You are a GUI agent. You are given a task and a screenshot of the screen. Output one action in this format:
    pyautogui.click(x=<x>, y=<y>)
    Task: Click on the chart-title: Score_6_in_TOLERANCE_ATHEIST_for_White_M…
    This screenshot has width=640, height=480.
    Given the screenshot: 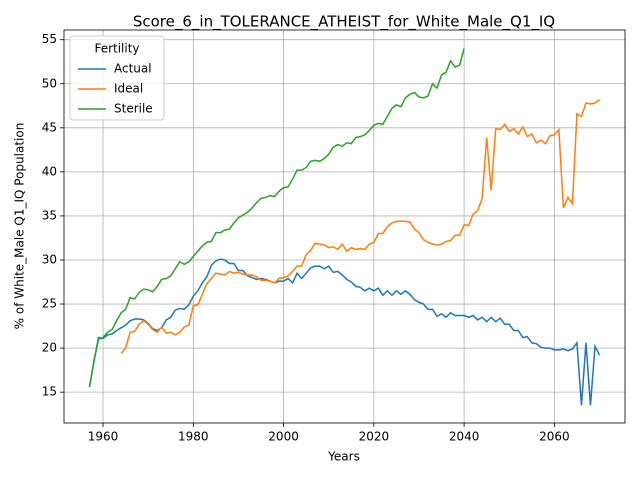 What is the action you would take?
    pyautogui.click(x=344, y=22)
    